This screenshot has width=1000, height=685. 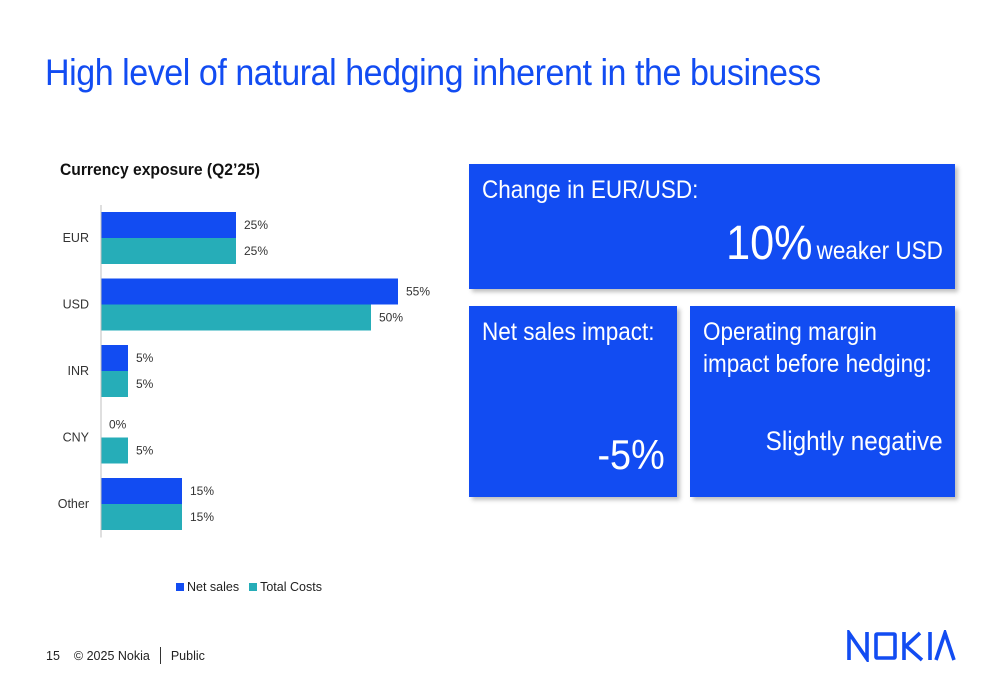 I want to click on category-label-other: Other, so click(x=73, y=504).